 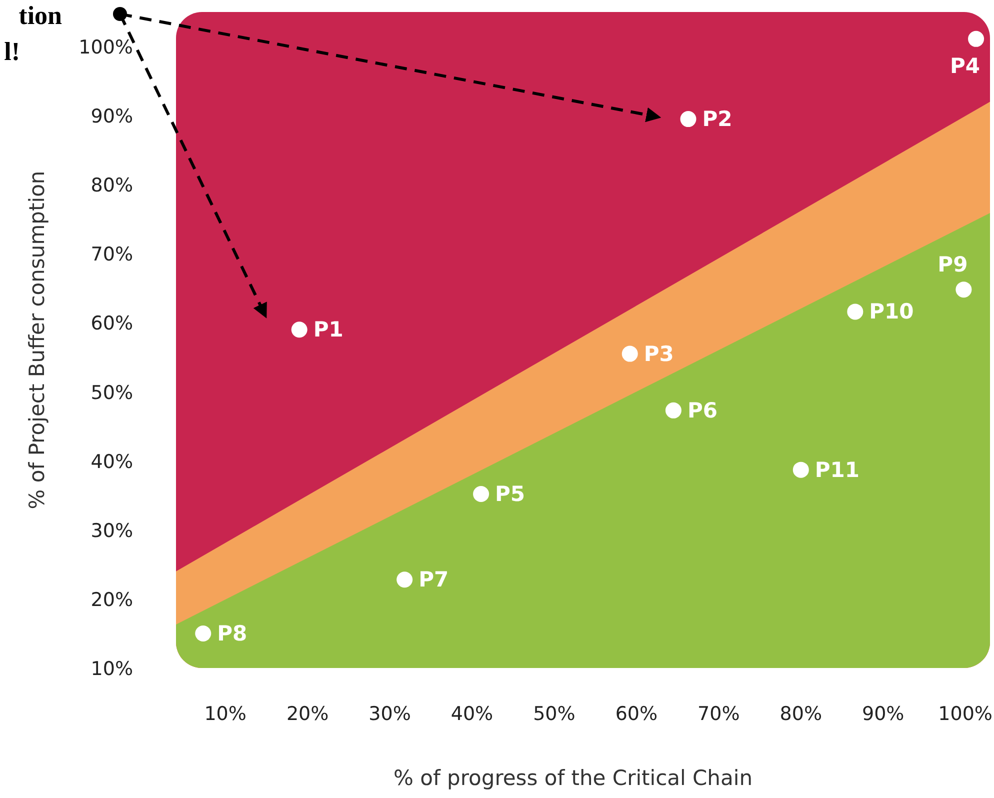 What do you see at coordinates (12, 51) in the screenshot?
I see `text: l!` at bounding box center [12, 51].